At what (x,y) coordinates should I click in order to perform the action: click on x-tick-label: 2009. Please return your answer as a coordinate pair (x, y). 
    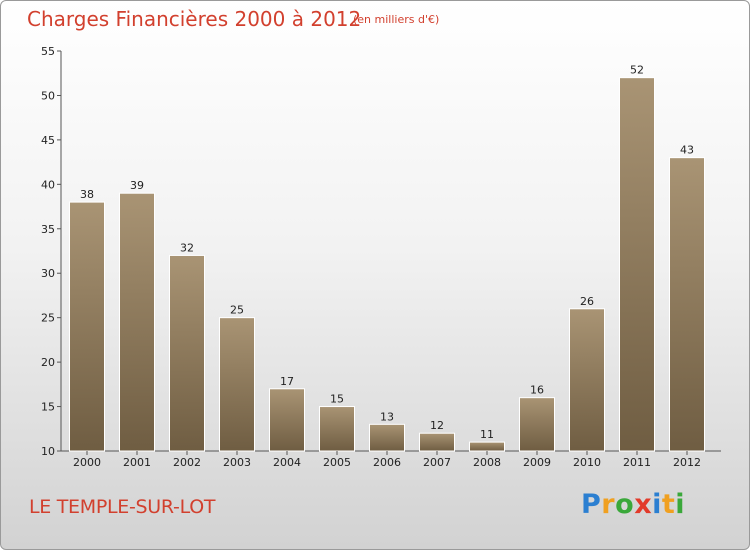
    Looking at the image, I should click on (537, 462).